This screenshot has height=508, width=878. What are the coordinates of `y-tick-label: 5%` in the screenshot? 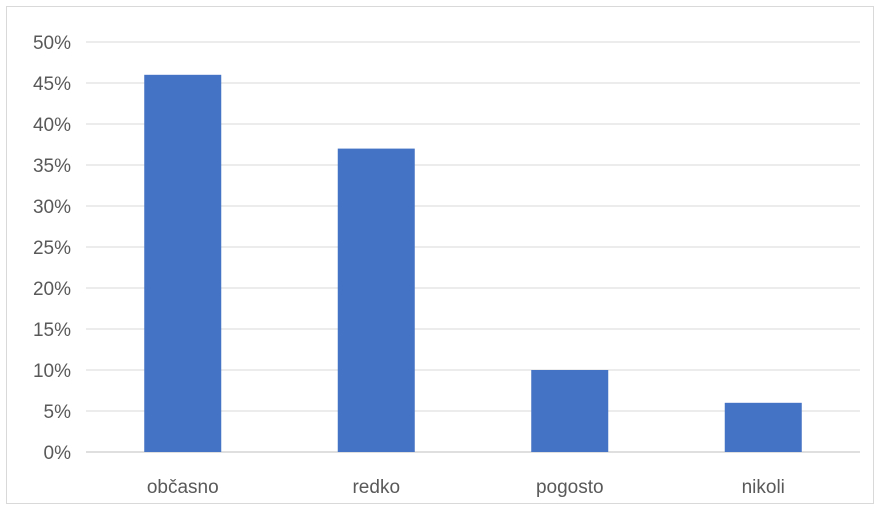 It's located at (58, 412).